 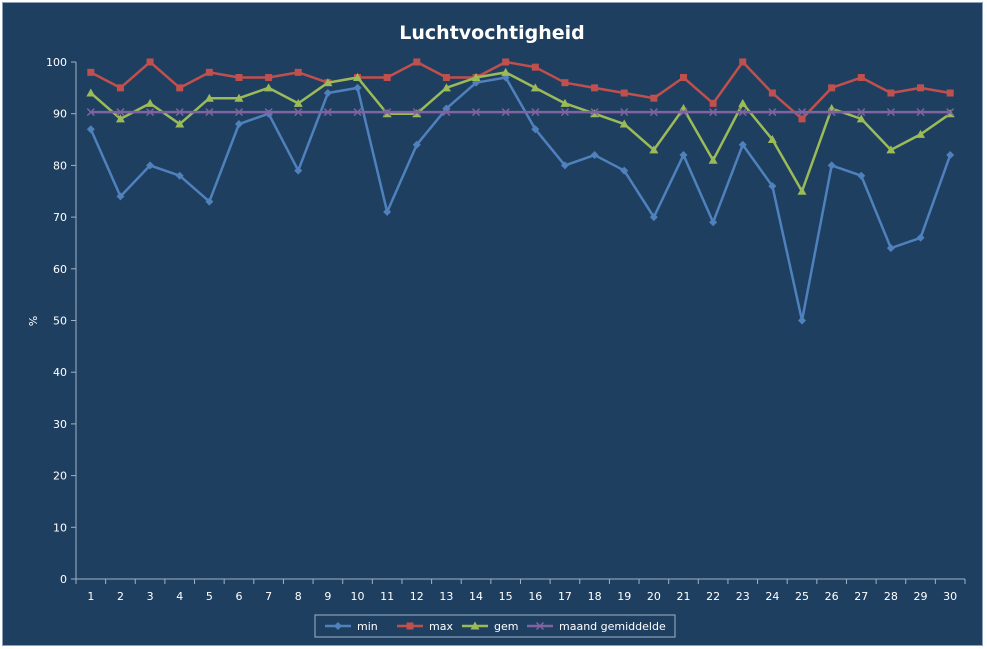 What do you see at coordinates (425, 626) in the screenshot?
I see `legend-item-max: max` at bounding box center [425, 626].